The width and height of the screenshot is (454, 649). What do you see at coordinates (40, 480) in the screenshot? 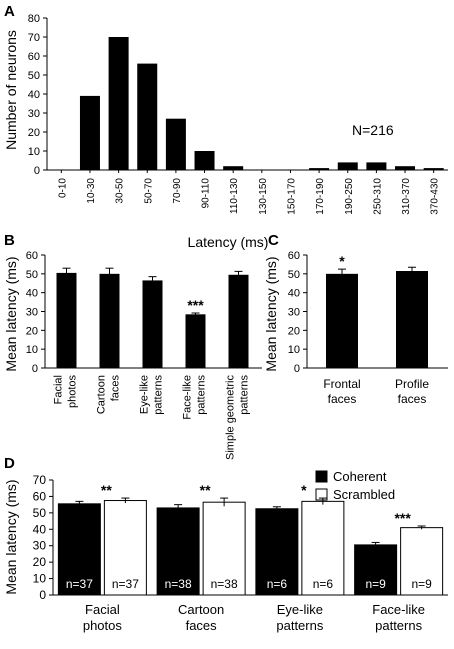
I see `y-tick-label: 70` at bounding box center [40, 480].